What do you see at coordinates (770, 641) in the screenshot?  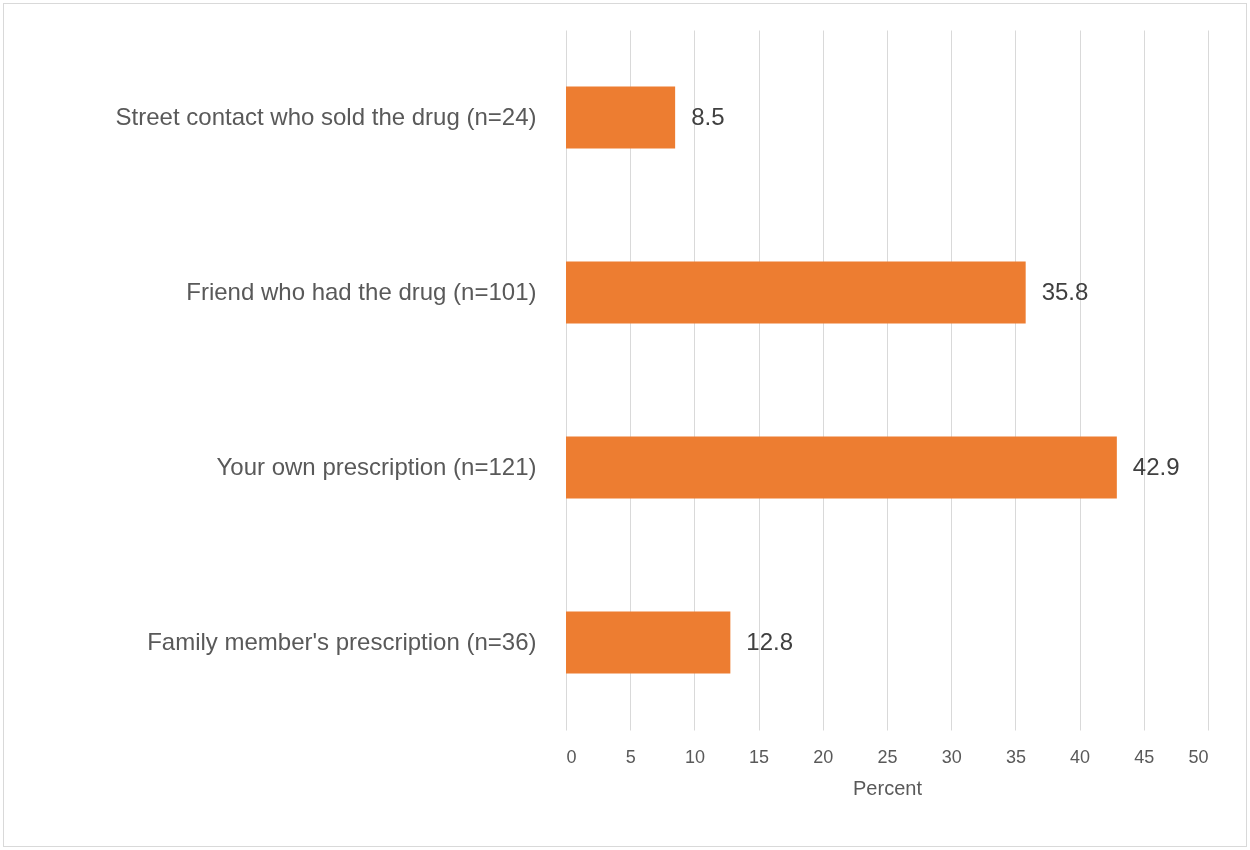 I see `data-label: 12.8` at bounding box center [770, 641].